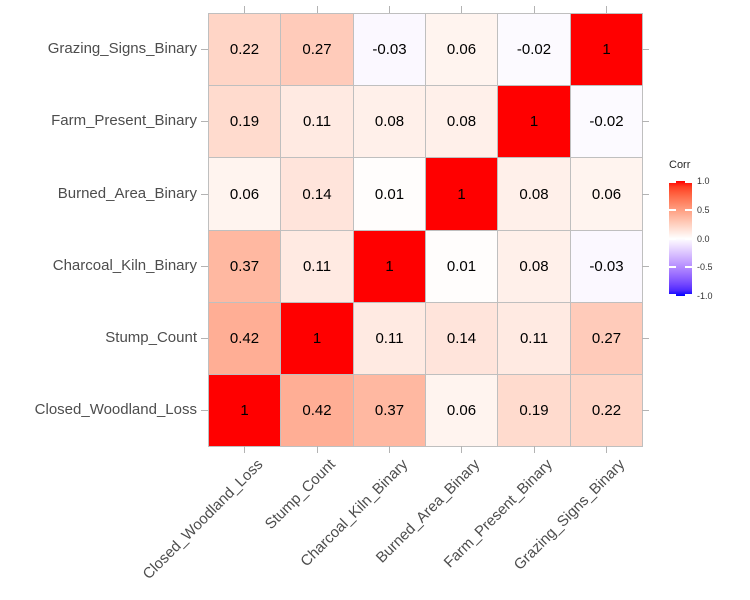 The width and height of the screenshot is (750, 600). I want to click on heatmap-cell-Farm_Present_Binary-x-Stump_Count: 0.11, so click(317, 121).